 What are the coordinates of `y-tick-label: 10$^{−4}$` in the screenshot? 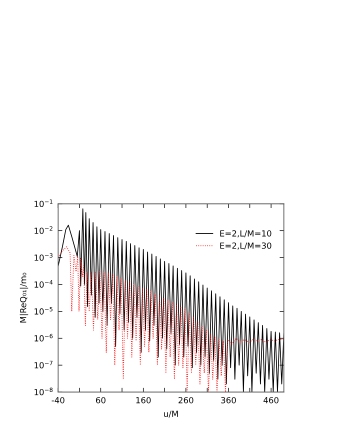 It's located at (43, 284).